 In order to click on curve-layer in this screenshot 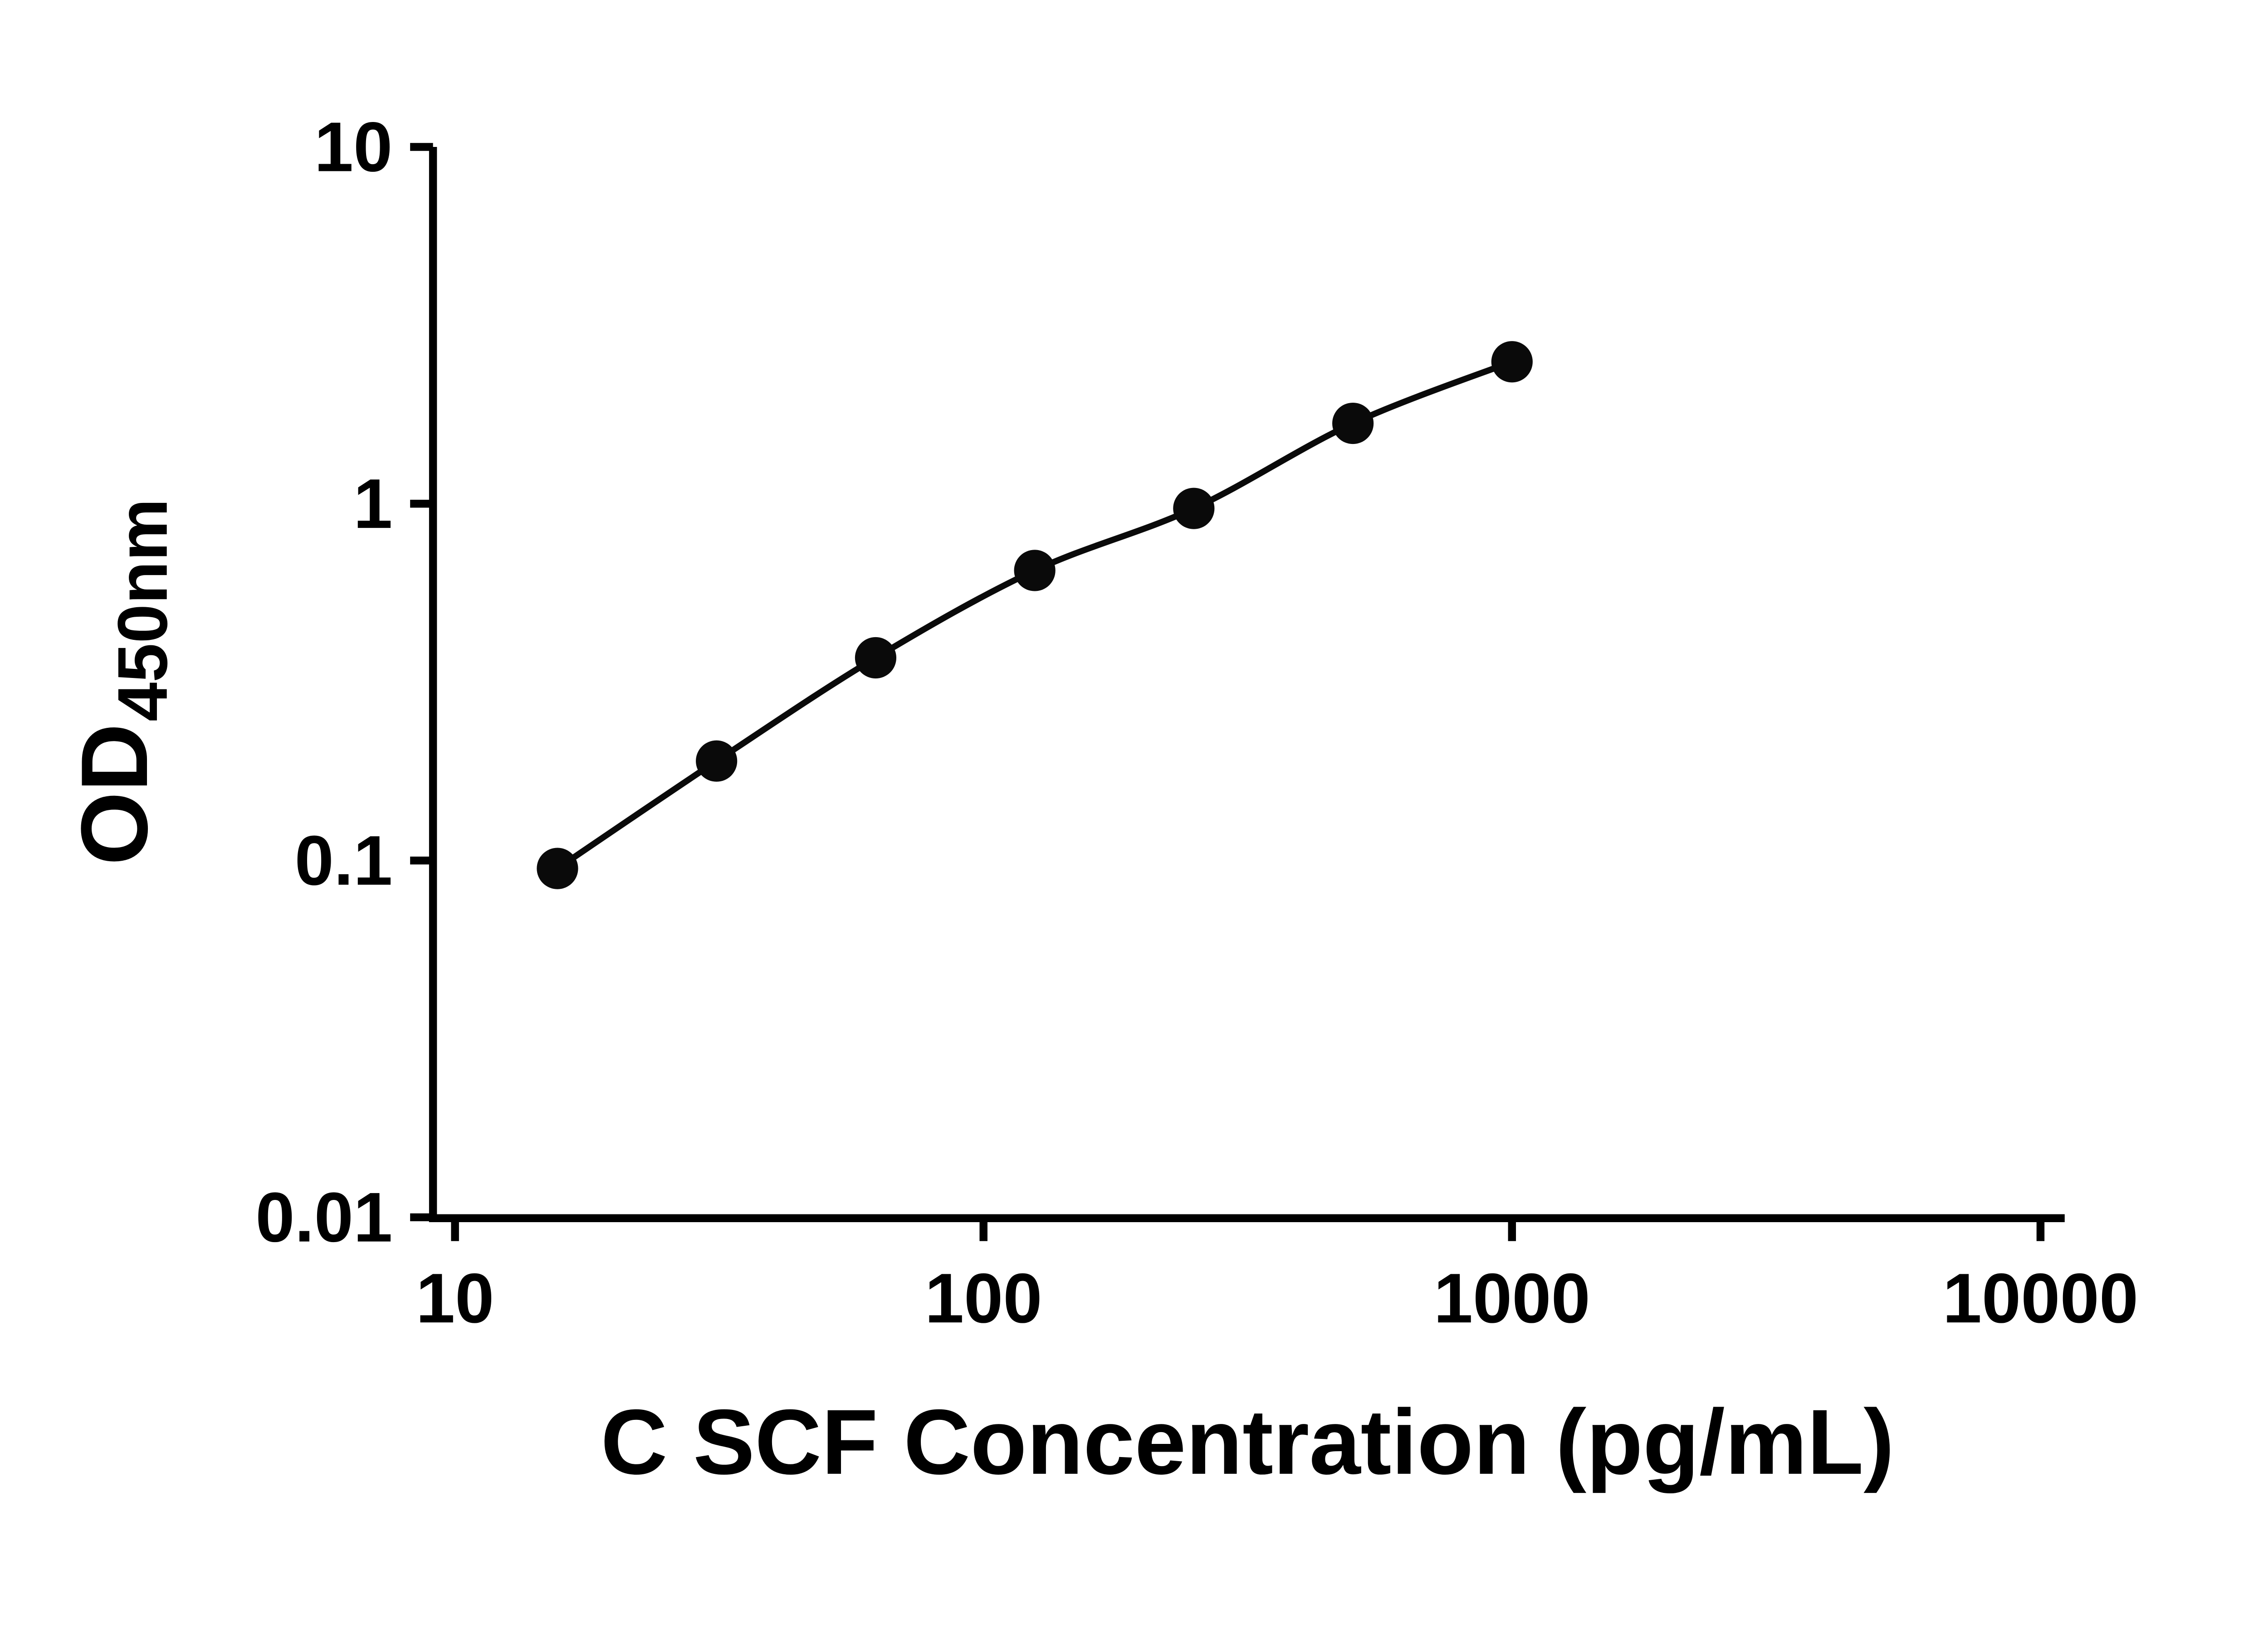, I will do `click(1035, 615)`.